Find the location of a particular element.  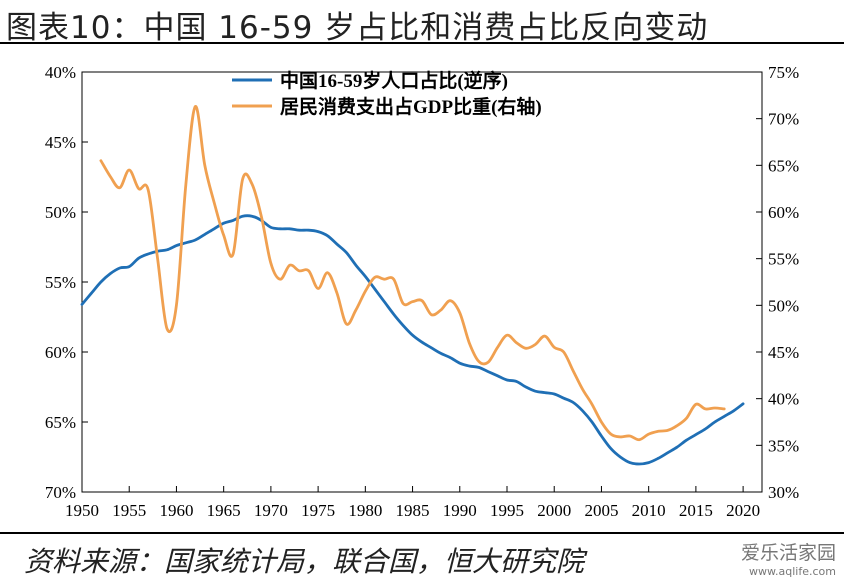

x-axis-tick-label: 2020 is located at coordinates (743, 510).